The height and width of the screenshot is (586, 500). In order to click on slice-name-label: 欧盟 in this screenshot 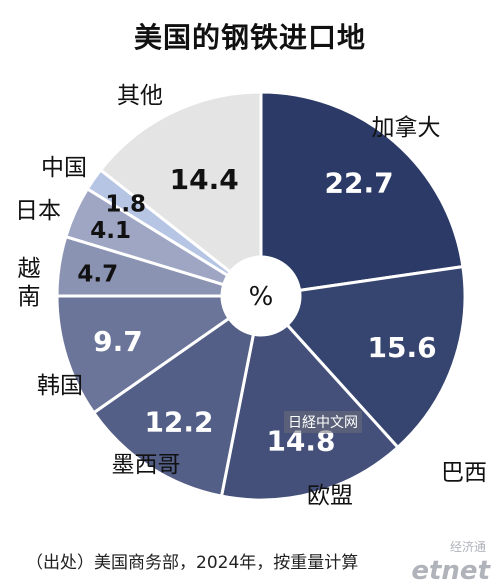, I will do `click(330, 496)`.